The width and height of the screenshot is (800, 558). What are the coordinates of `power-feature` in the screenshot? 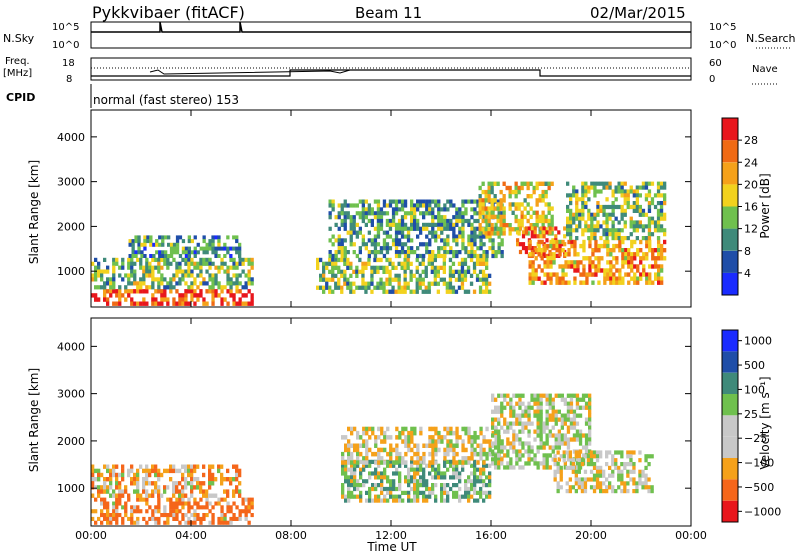 It's located at (185, 246).